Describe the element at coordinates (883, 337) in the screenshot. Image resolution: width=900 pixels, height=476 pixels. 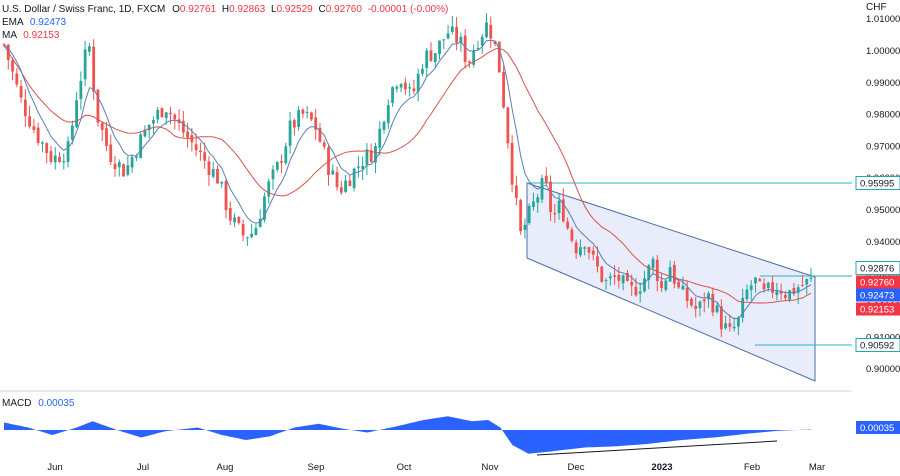
I see `y-tick-label: 0.91000` at that location.